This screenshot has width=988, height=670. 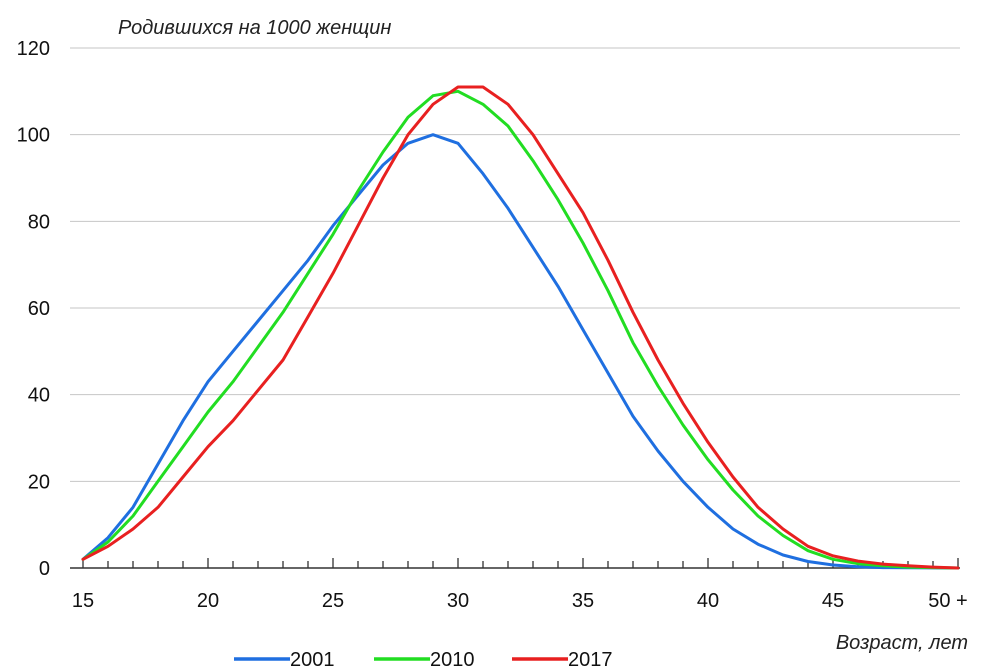 I want to click on y-axis-tick-labels: 0 20 40 60 80 100 120, so click(x=33, y=309).